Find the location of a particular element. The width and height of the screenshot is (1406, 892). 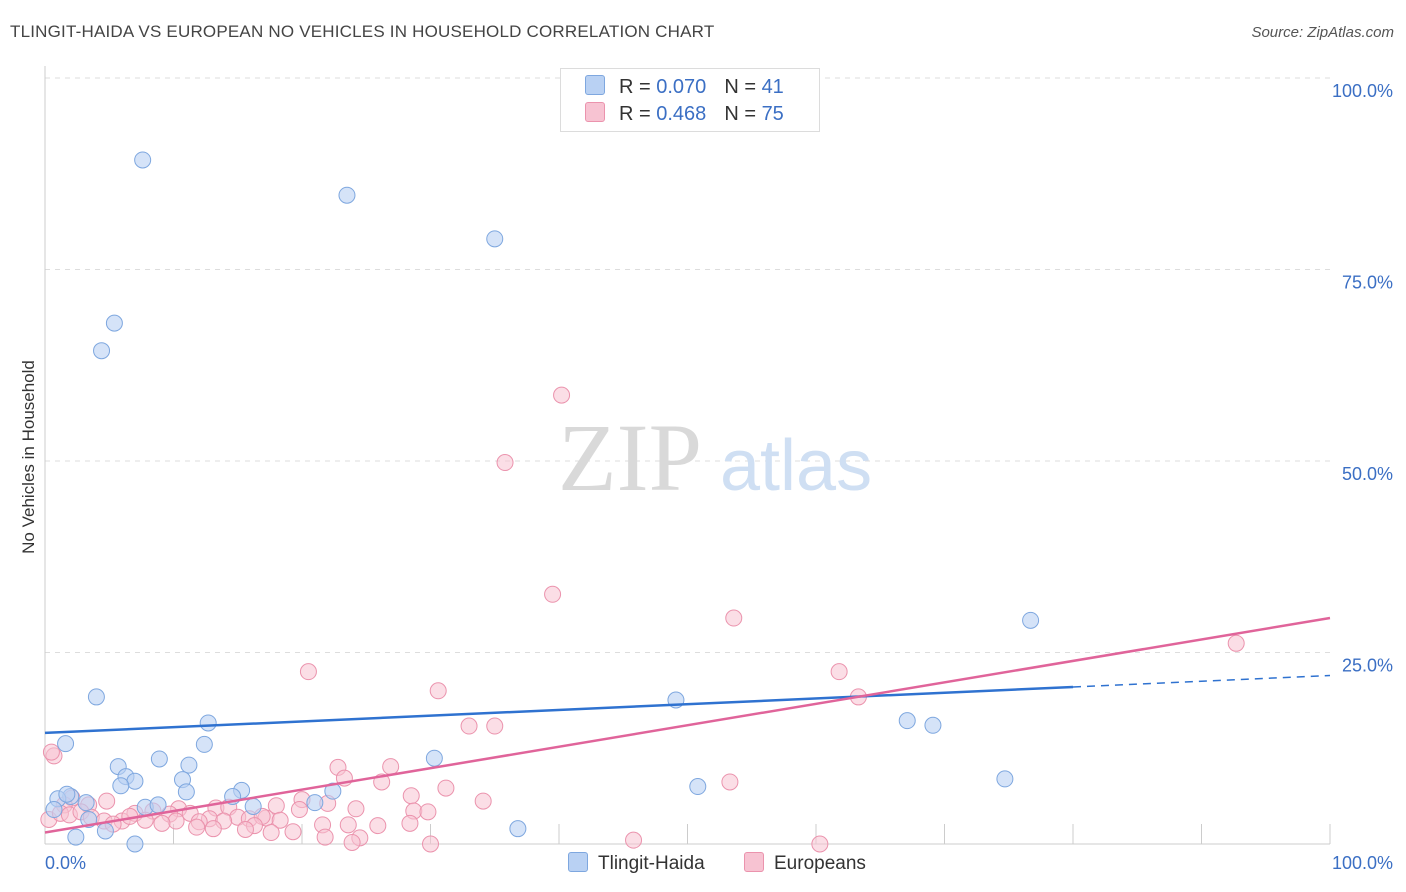

watermark-atlas: atlas is located at coordinates (796, 466).